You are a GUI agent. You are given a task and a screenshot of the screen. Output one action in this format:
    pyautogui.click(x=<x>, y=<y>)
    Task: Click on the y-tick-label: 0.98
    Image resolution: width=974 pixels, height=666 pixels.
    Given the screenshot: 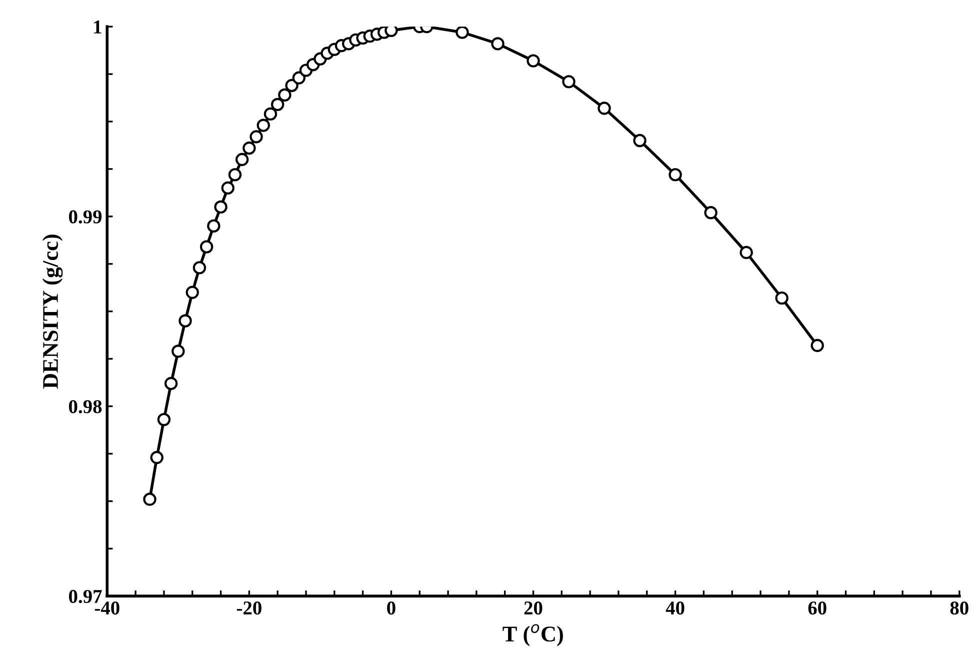 What is the action you would take?
    pyautogui.click(x=85, y=407)
    